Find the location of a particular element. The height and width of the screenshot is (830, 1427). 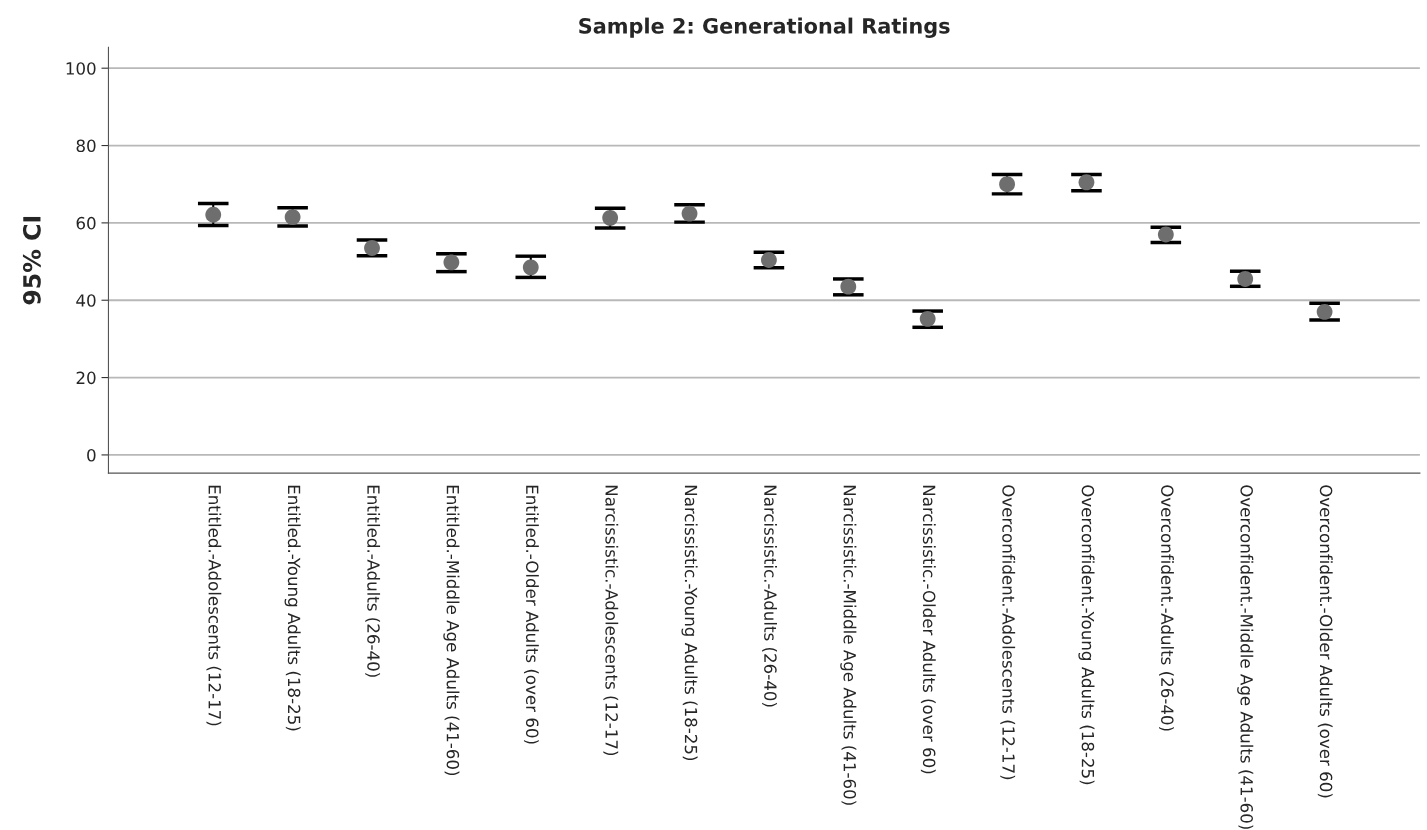

y-axis-title: 95% CI is located at coordinates (31, 260).